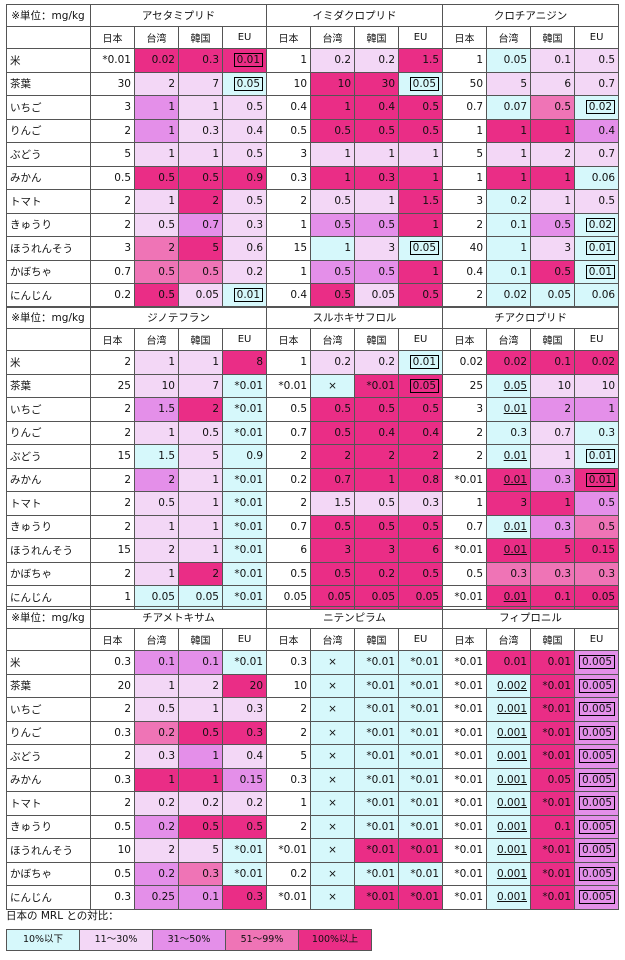 The height and width of the screenshot is (960, 625). I want to click on mrl-value: 0.05, so click(559, 295).